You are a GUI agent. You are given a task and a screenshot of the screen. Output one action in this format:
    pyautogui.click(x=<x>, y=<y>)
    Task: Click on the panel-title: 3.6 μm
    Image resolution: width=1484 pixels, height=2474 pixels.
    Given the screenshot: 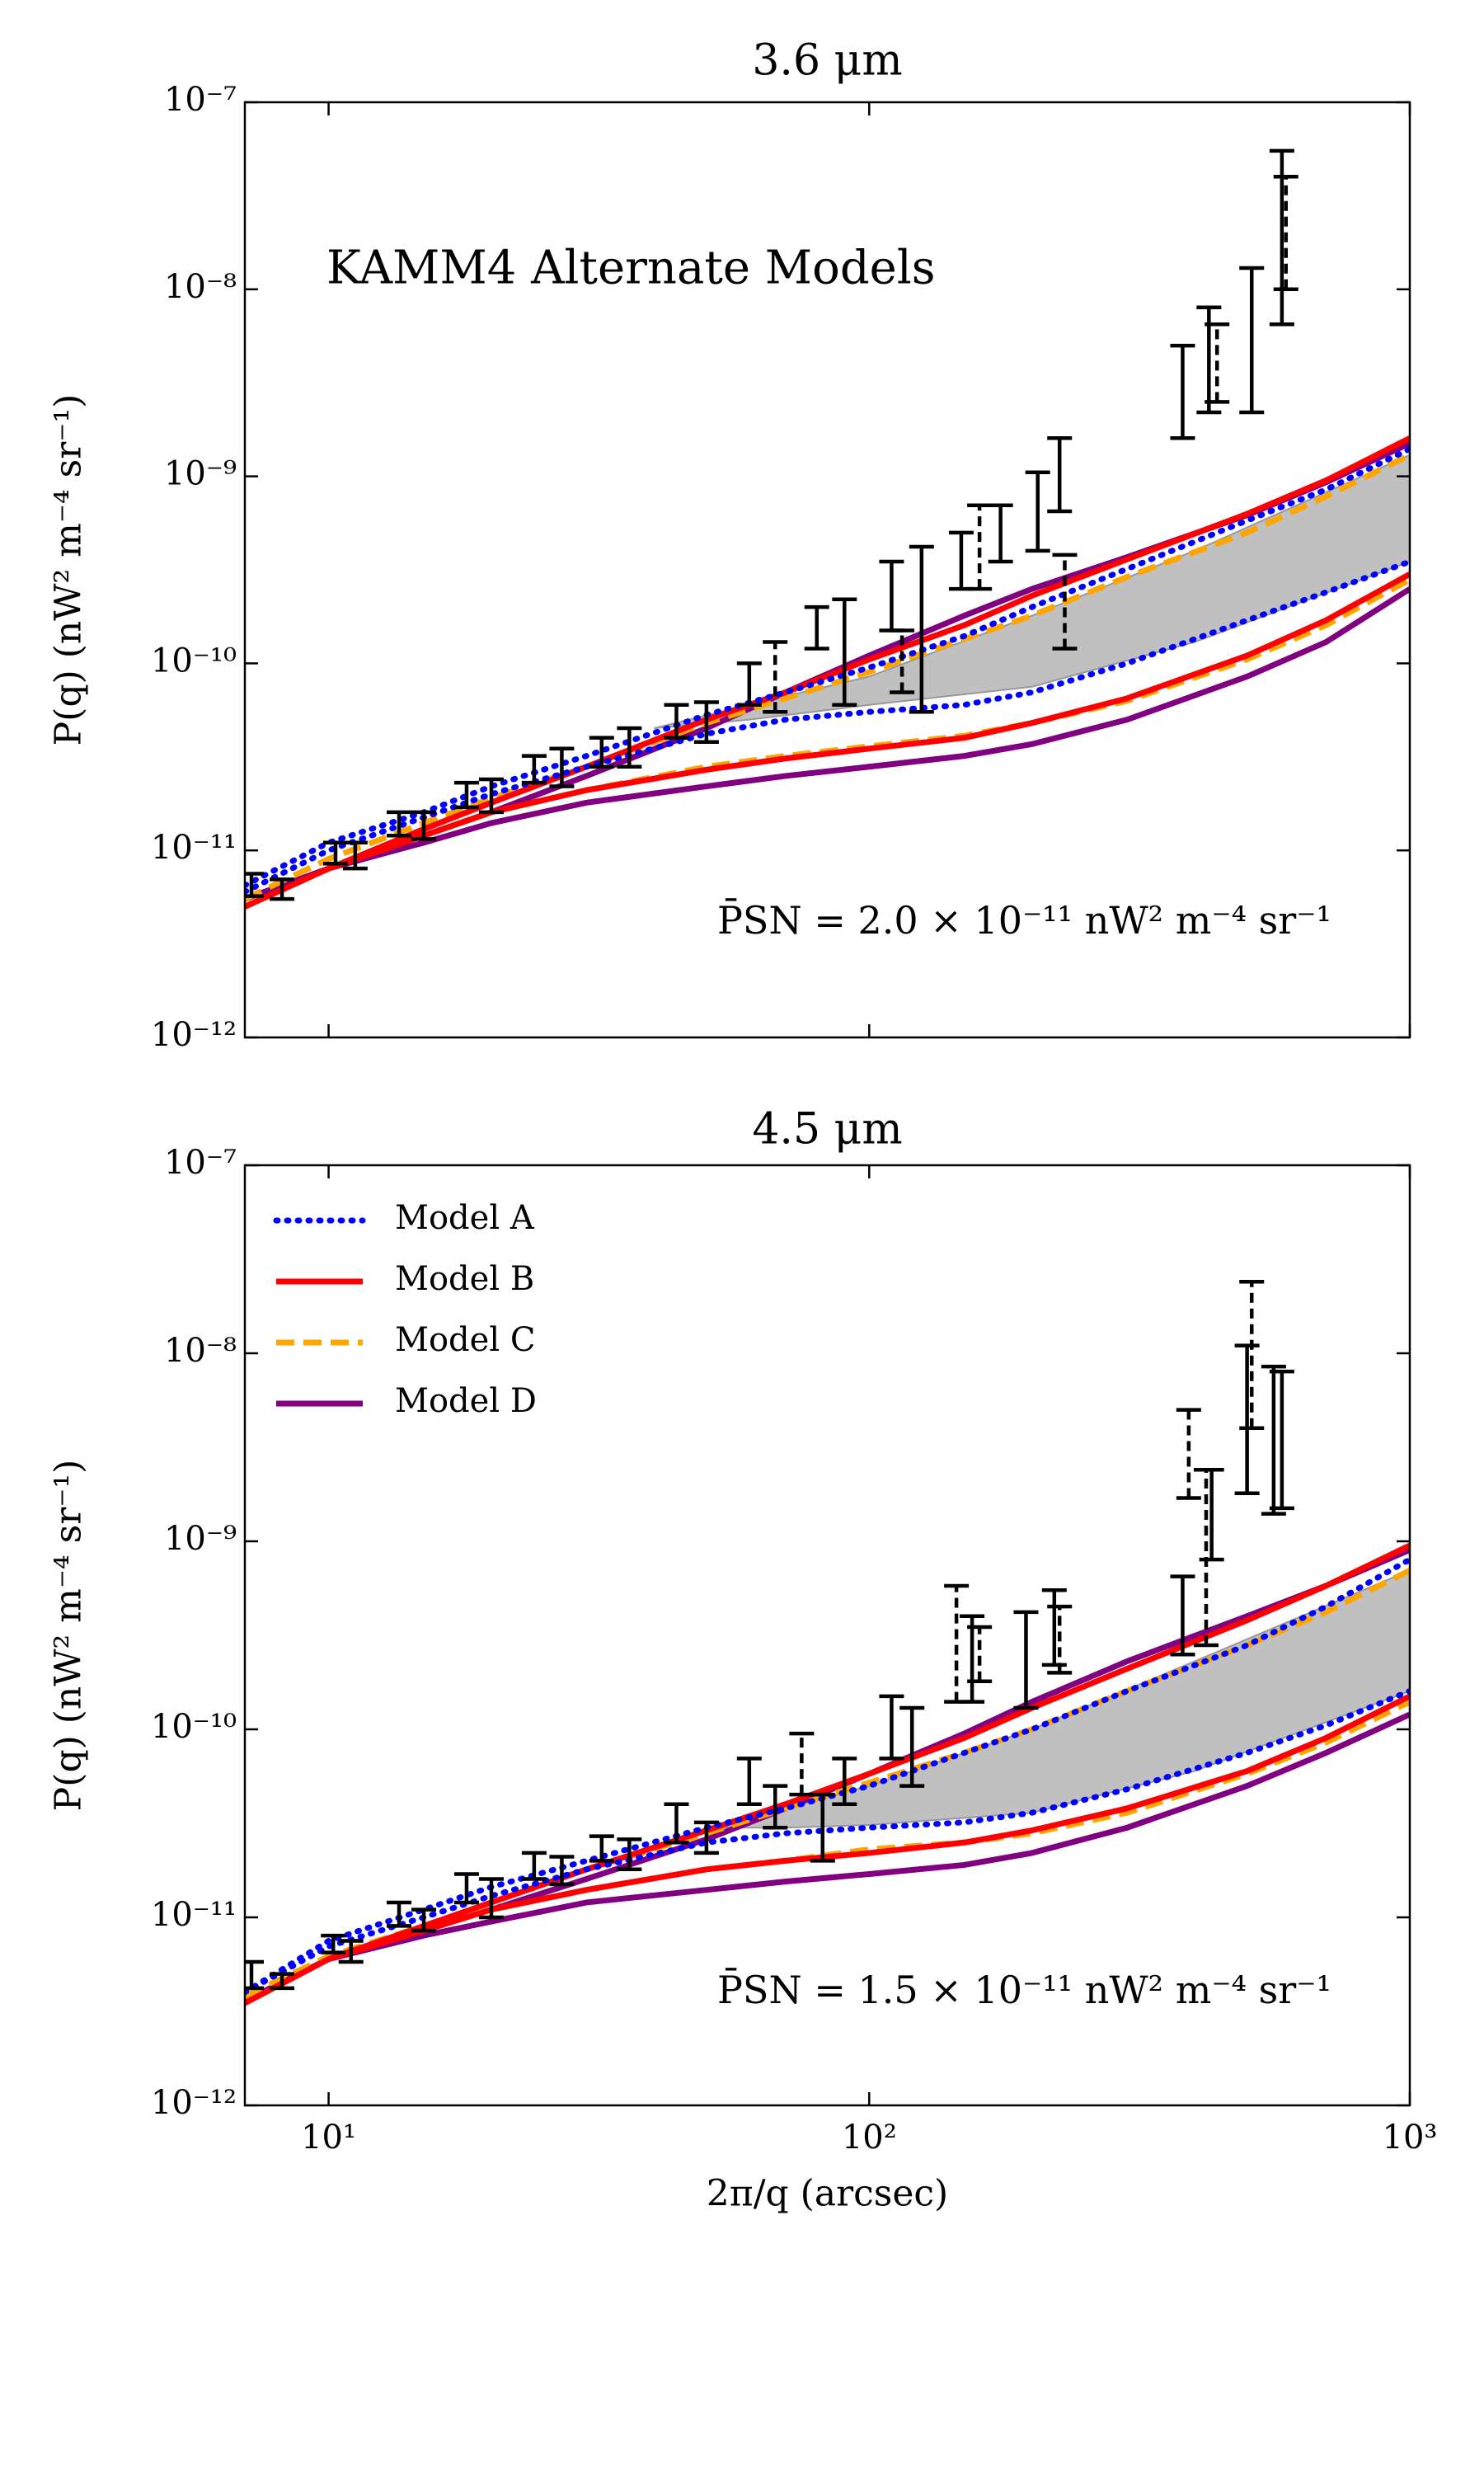 What is the action you would take?
    pyautogui.click(x=827, y=61)
    